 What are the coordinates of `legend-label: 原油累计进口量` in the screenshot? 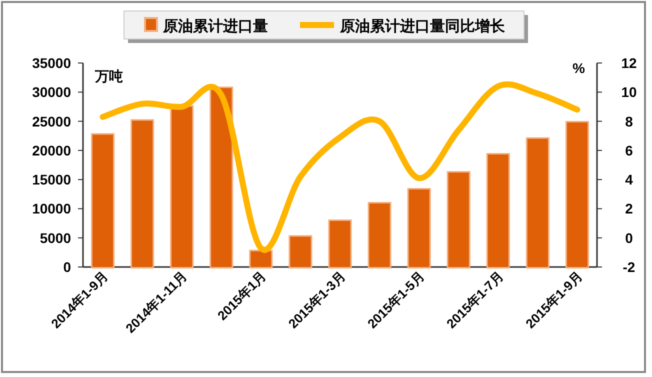 It's located at (215, 26).